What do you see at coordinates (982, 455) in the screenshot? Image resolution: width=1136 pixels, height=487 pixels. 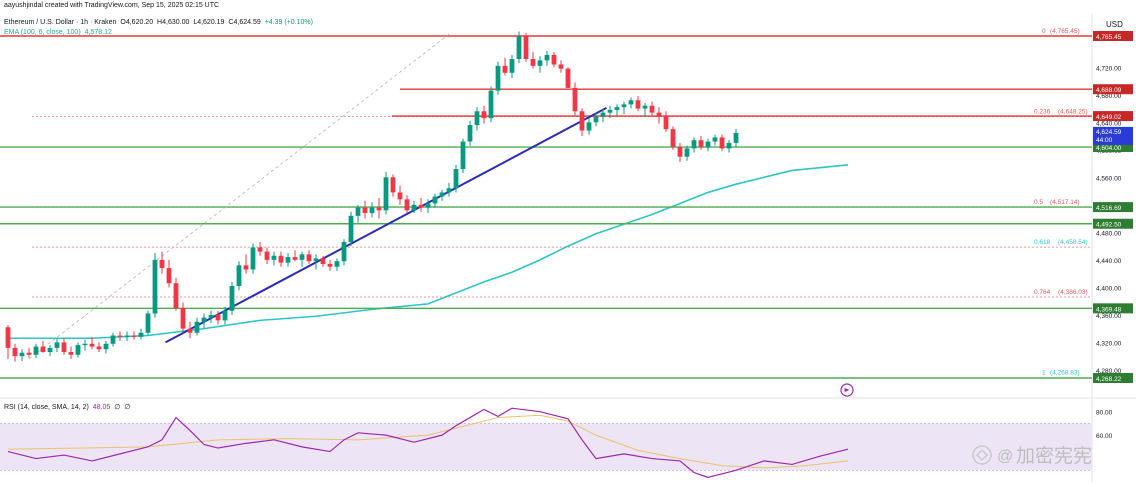 I see `watermark-logo-icon` at bounding box center [982, 455].